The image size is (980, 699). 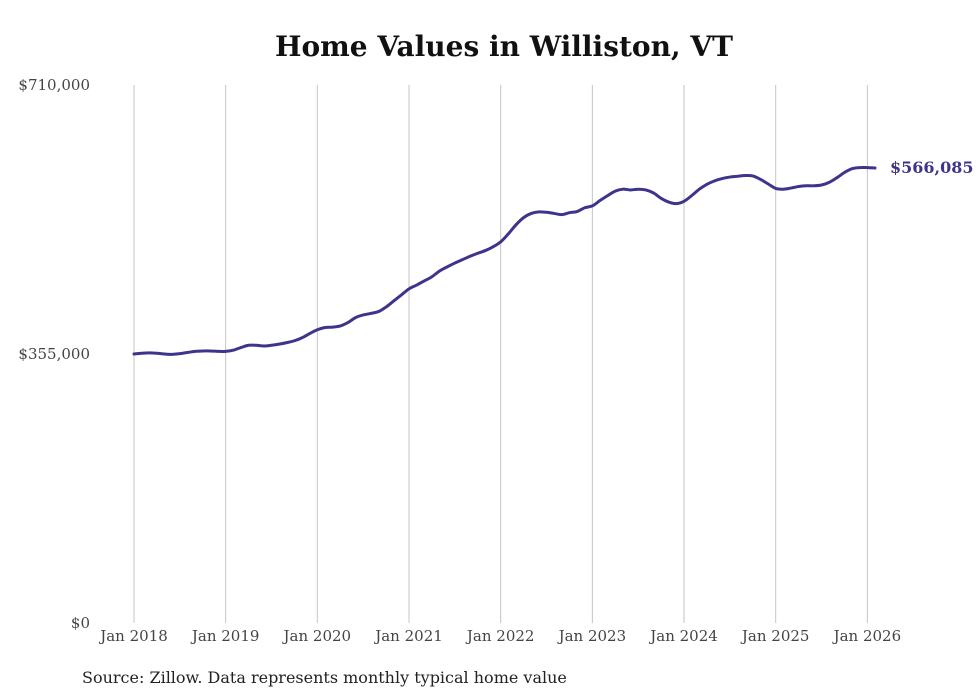 I want to click on x-tick-label: Jan 2022, so click(x=500, y=636).